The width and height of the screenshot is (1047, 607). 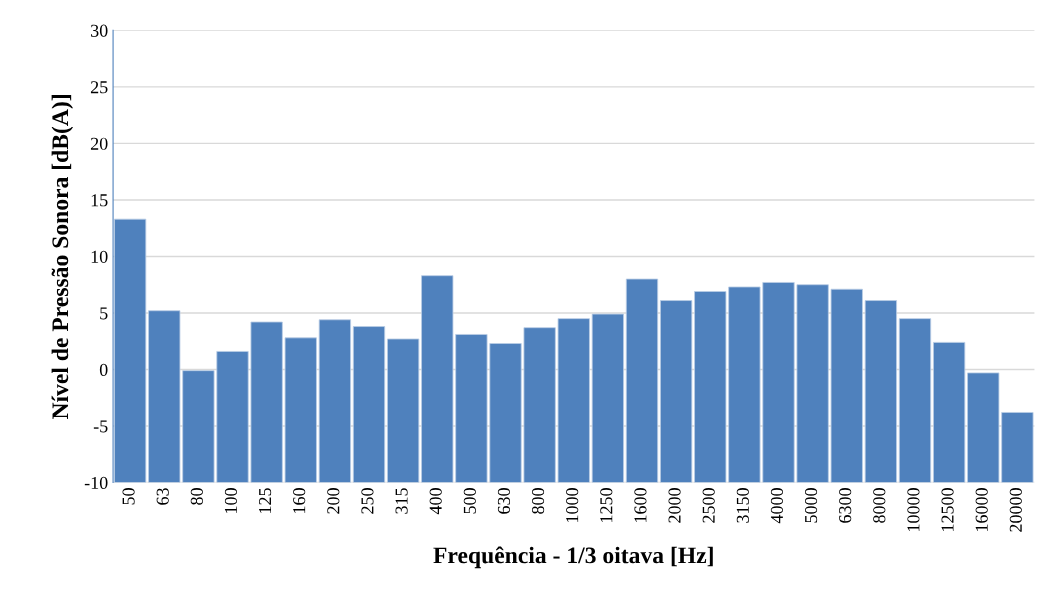 What do you see at coordinates (100, 426) in the screenshot?
I see `y-tick-label: -5` at bounding box center [100, 426].